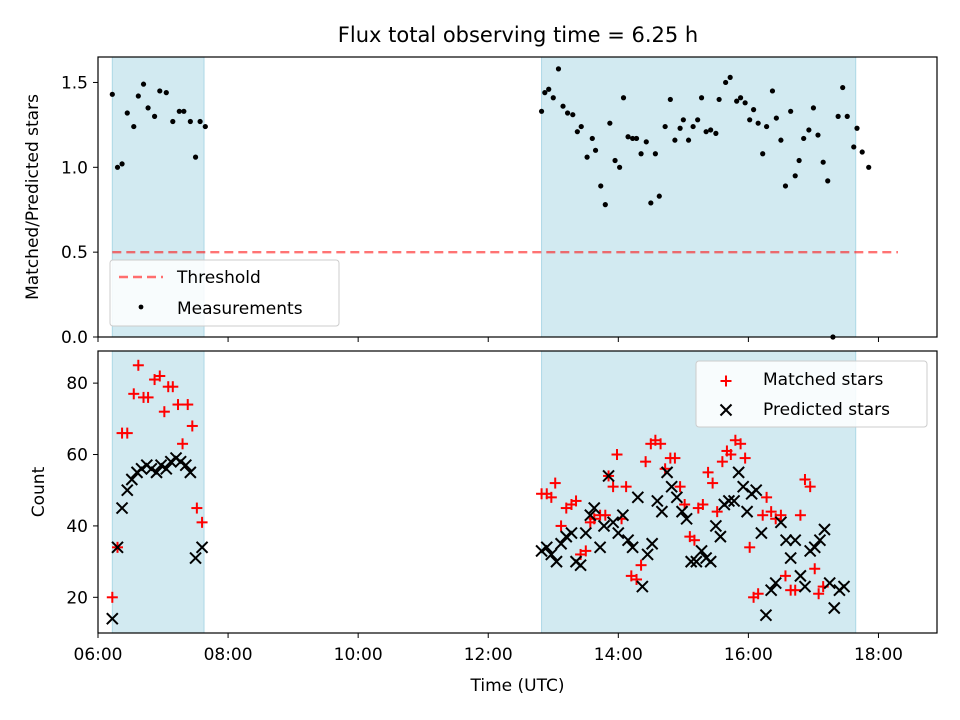  Describe the element at coordinates (811, 394) in the screenshot. I see `count-legend-box` at that location.